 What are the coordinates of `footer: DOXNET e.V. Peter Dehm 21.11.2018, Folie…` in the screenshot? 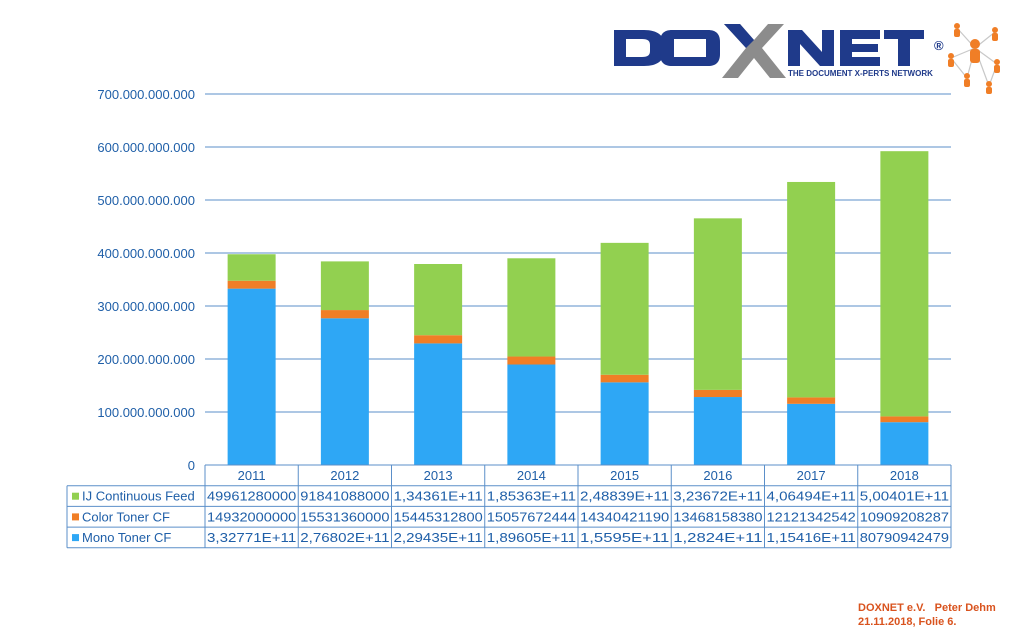 It's located at (927, 615).